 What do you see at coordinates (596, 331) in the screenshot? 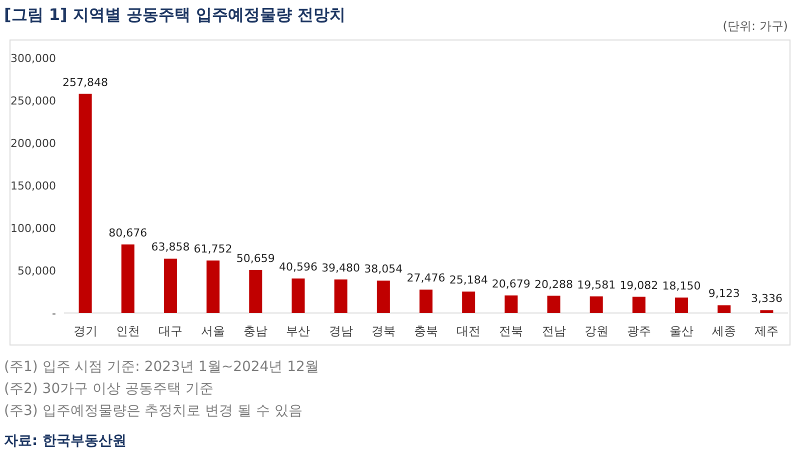
I see `x-tick-label: 강원` at bounding box center [596, 331].